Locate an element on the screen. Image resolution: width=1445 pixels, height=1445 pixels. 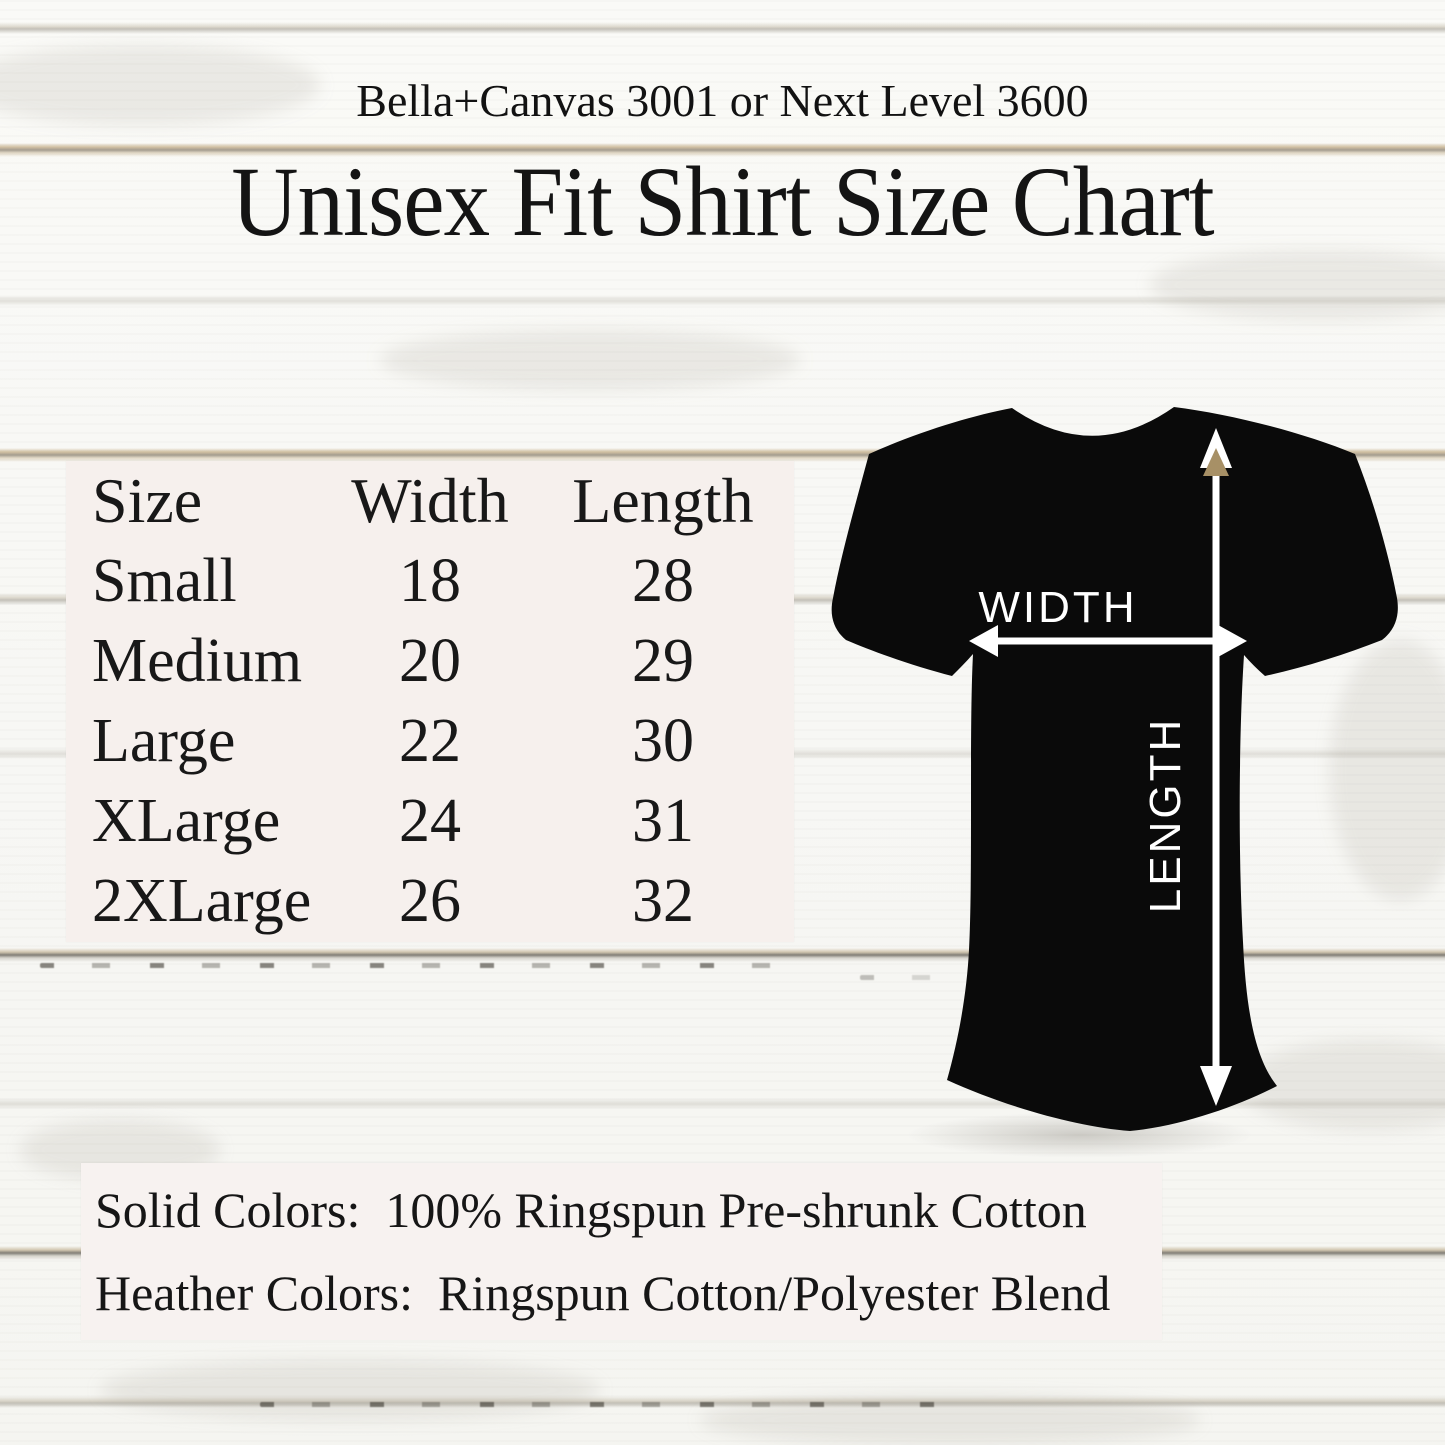
page-title: Unisex Fit Shirt Size Chart is located at coordinates (722, 201).